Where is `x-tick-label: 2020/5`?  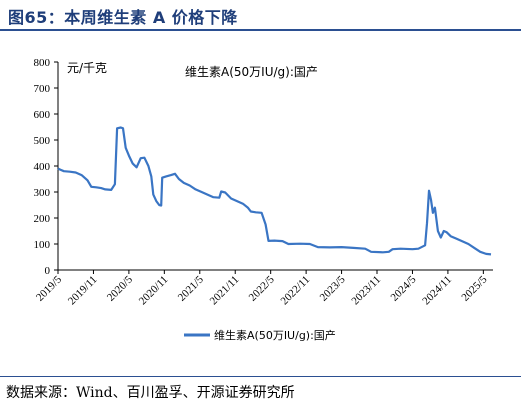
x-tick-label: 2020/5 is located at coordinates (120, 288).